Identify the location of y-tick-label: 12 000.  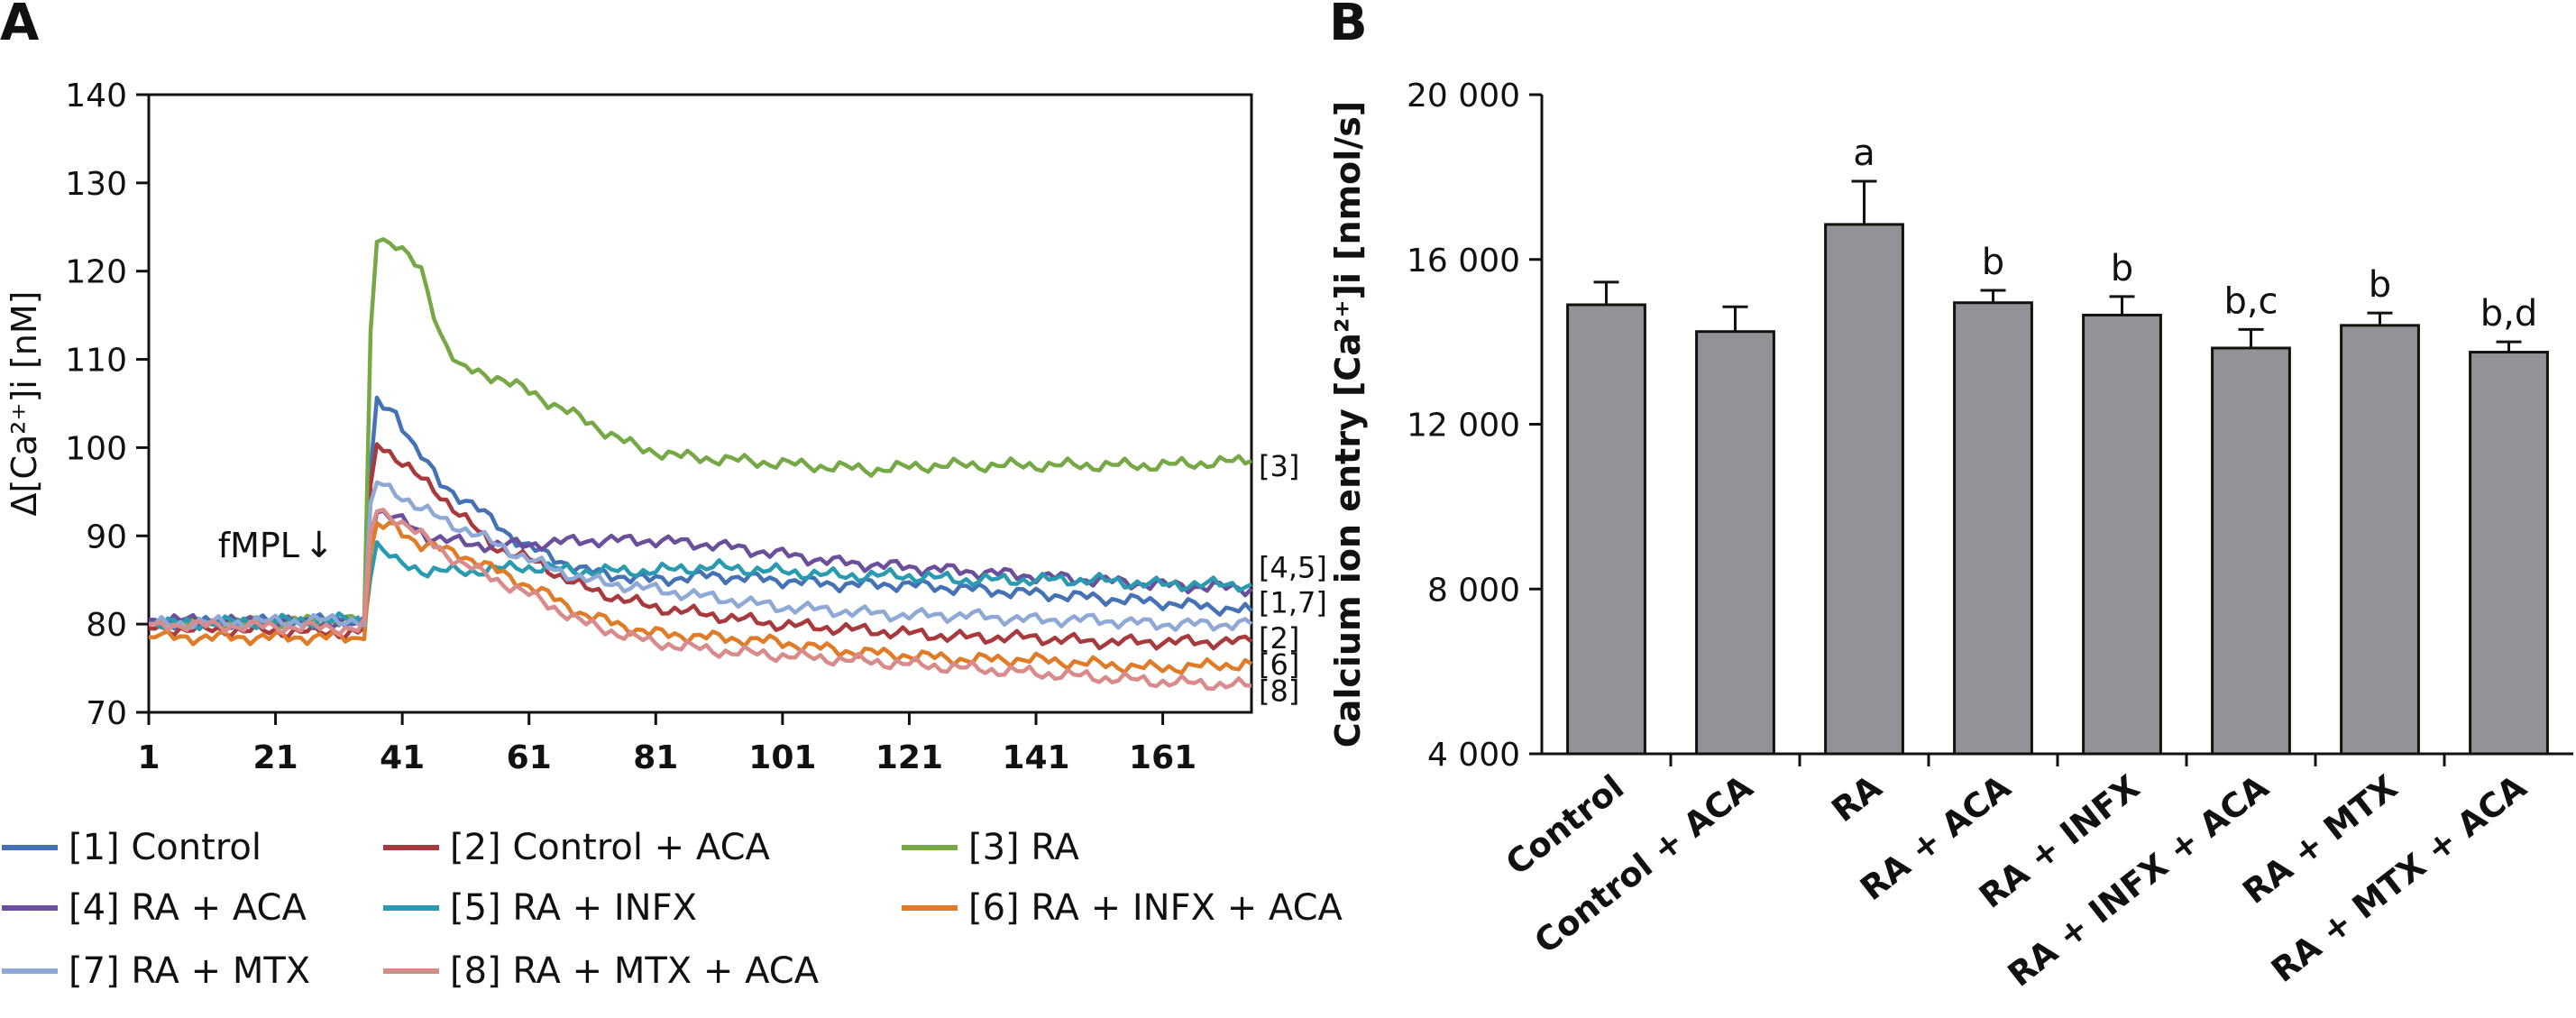
(1463, 426).